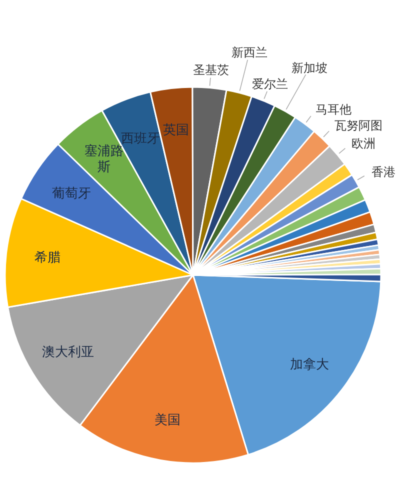 Image resolution: width=413 pixels, height=504 pixels. Describe the element at coordinates (334, 109) in the screenshot. I see `slice-label: 马耳他` at that location.